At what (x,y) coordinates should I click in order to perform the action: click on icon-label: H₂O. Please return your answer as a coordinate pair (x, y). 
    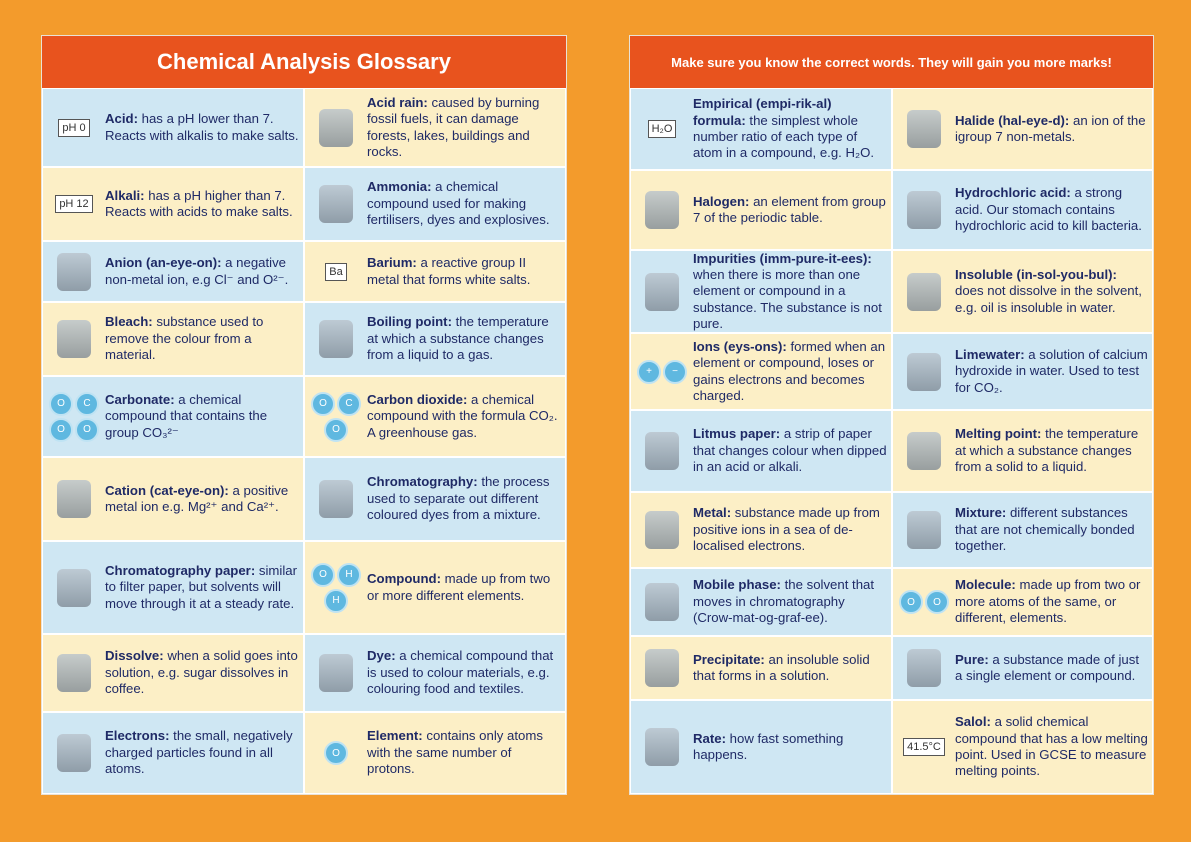
    Looking at the image, I should click on (662, 129).